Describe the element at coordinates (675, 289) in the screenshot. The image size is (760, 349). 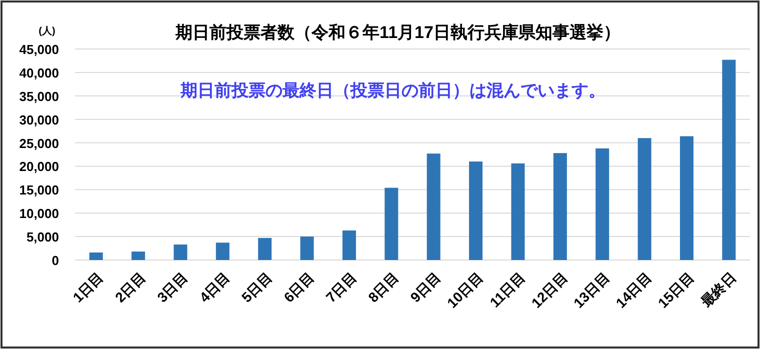
I see `x-tick-label: 15日目` at that location.